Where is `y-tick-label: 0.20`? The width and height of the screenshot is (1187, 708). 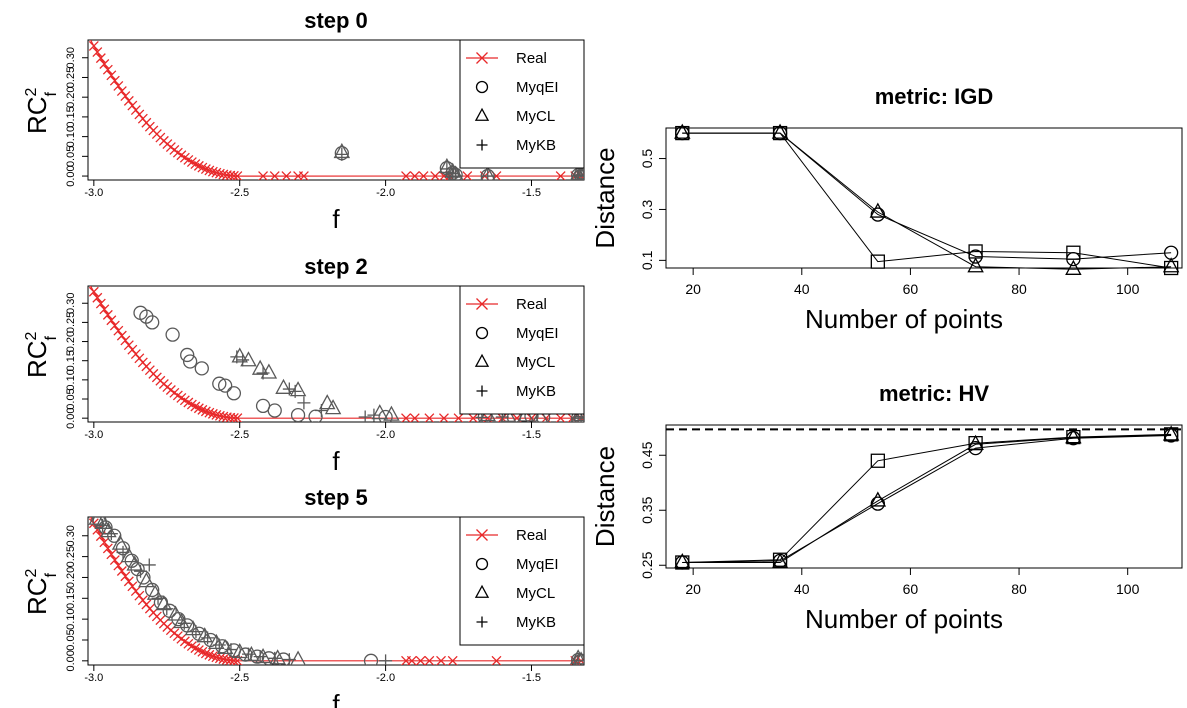 y-tick-label: 0.20 is located at coordinates (71, 341).